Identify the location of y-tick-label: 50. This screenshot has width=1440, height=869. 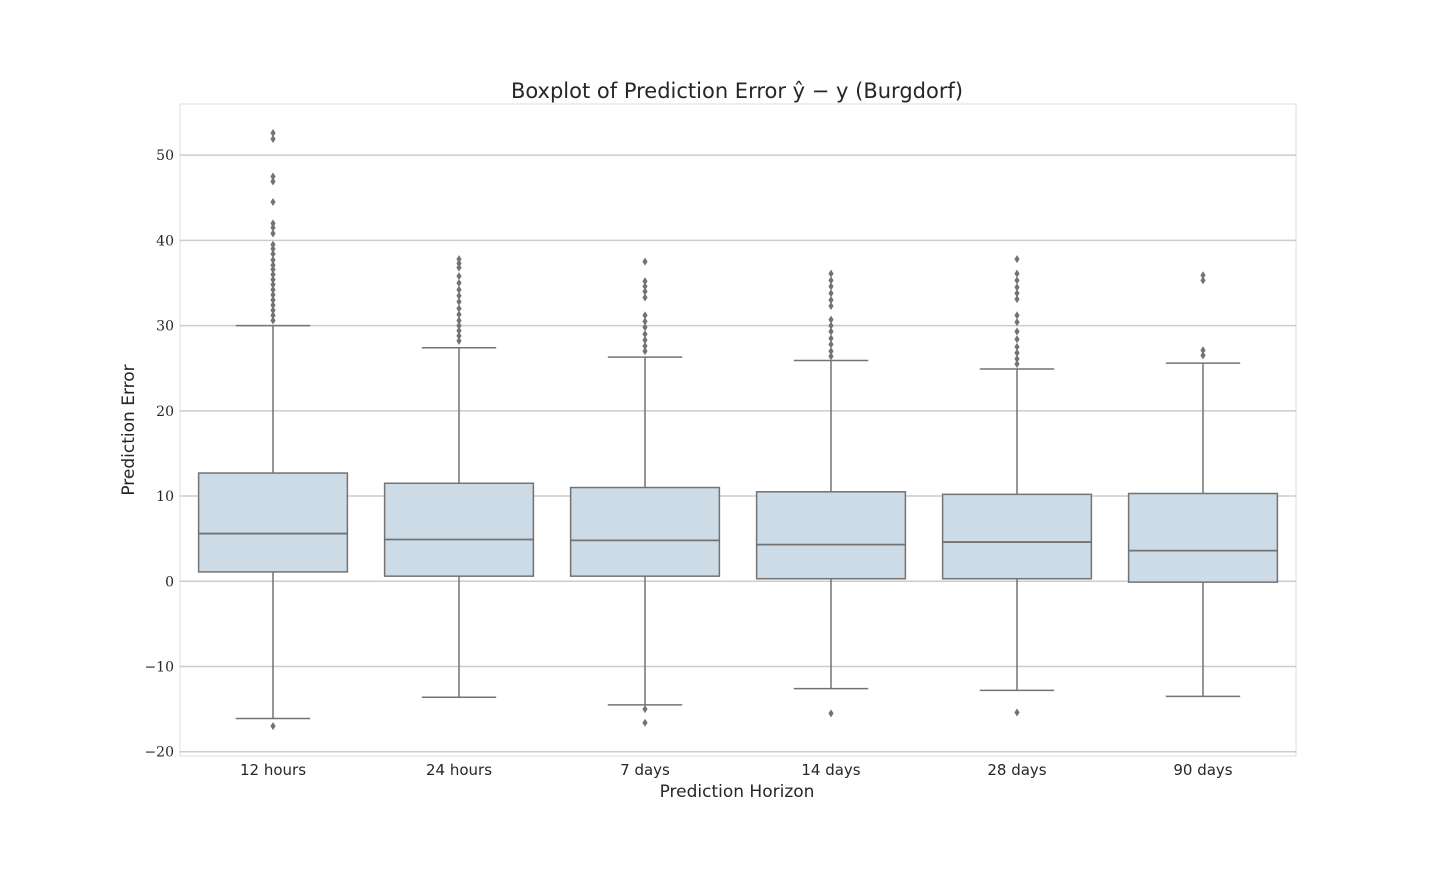
(165, 156).